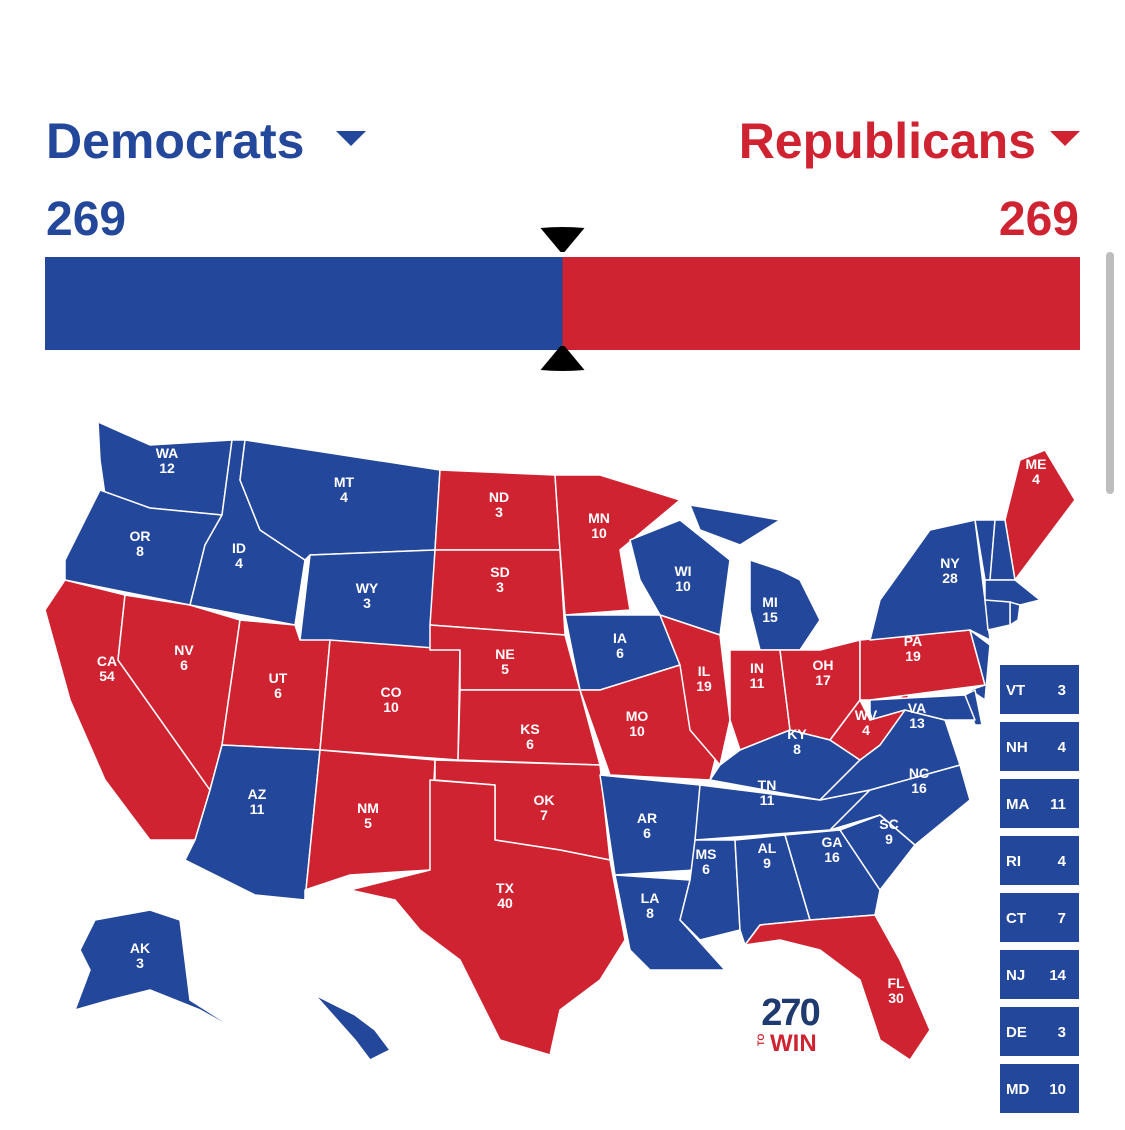 The image size is (1125, 1130). I want to click on state-abbr: RI, so click(1013, 861).